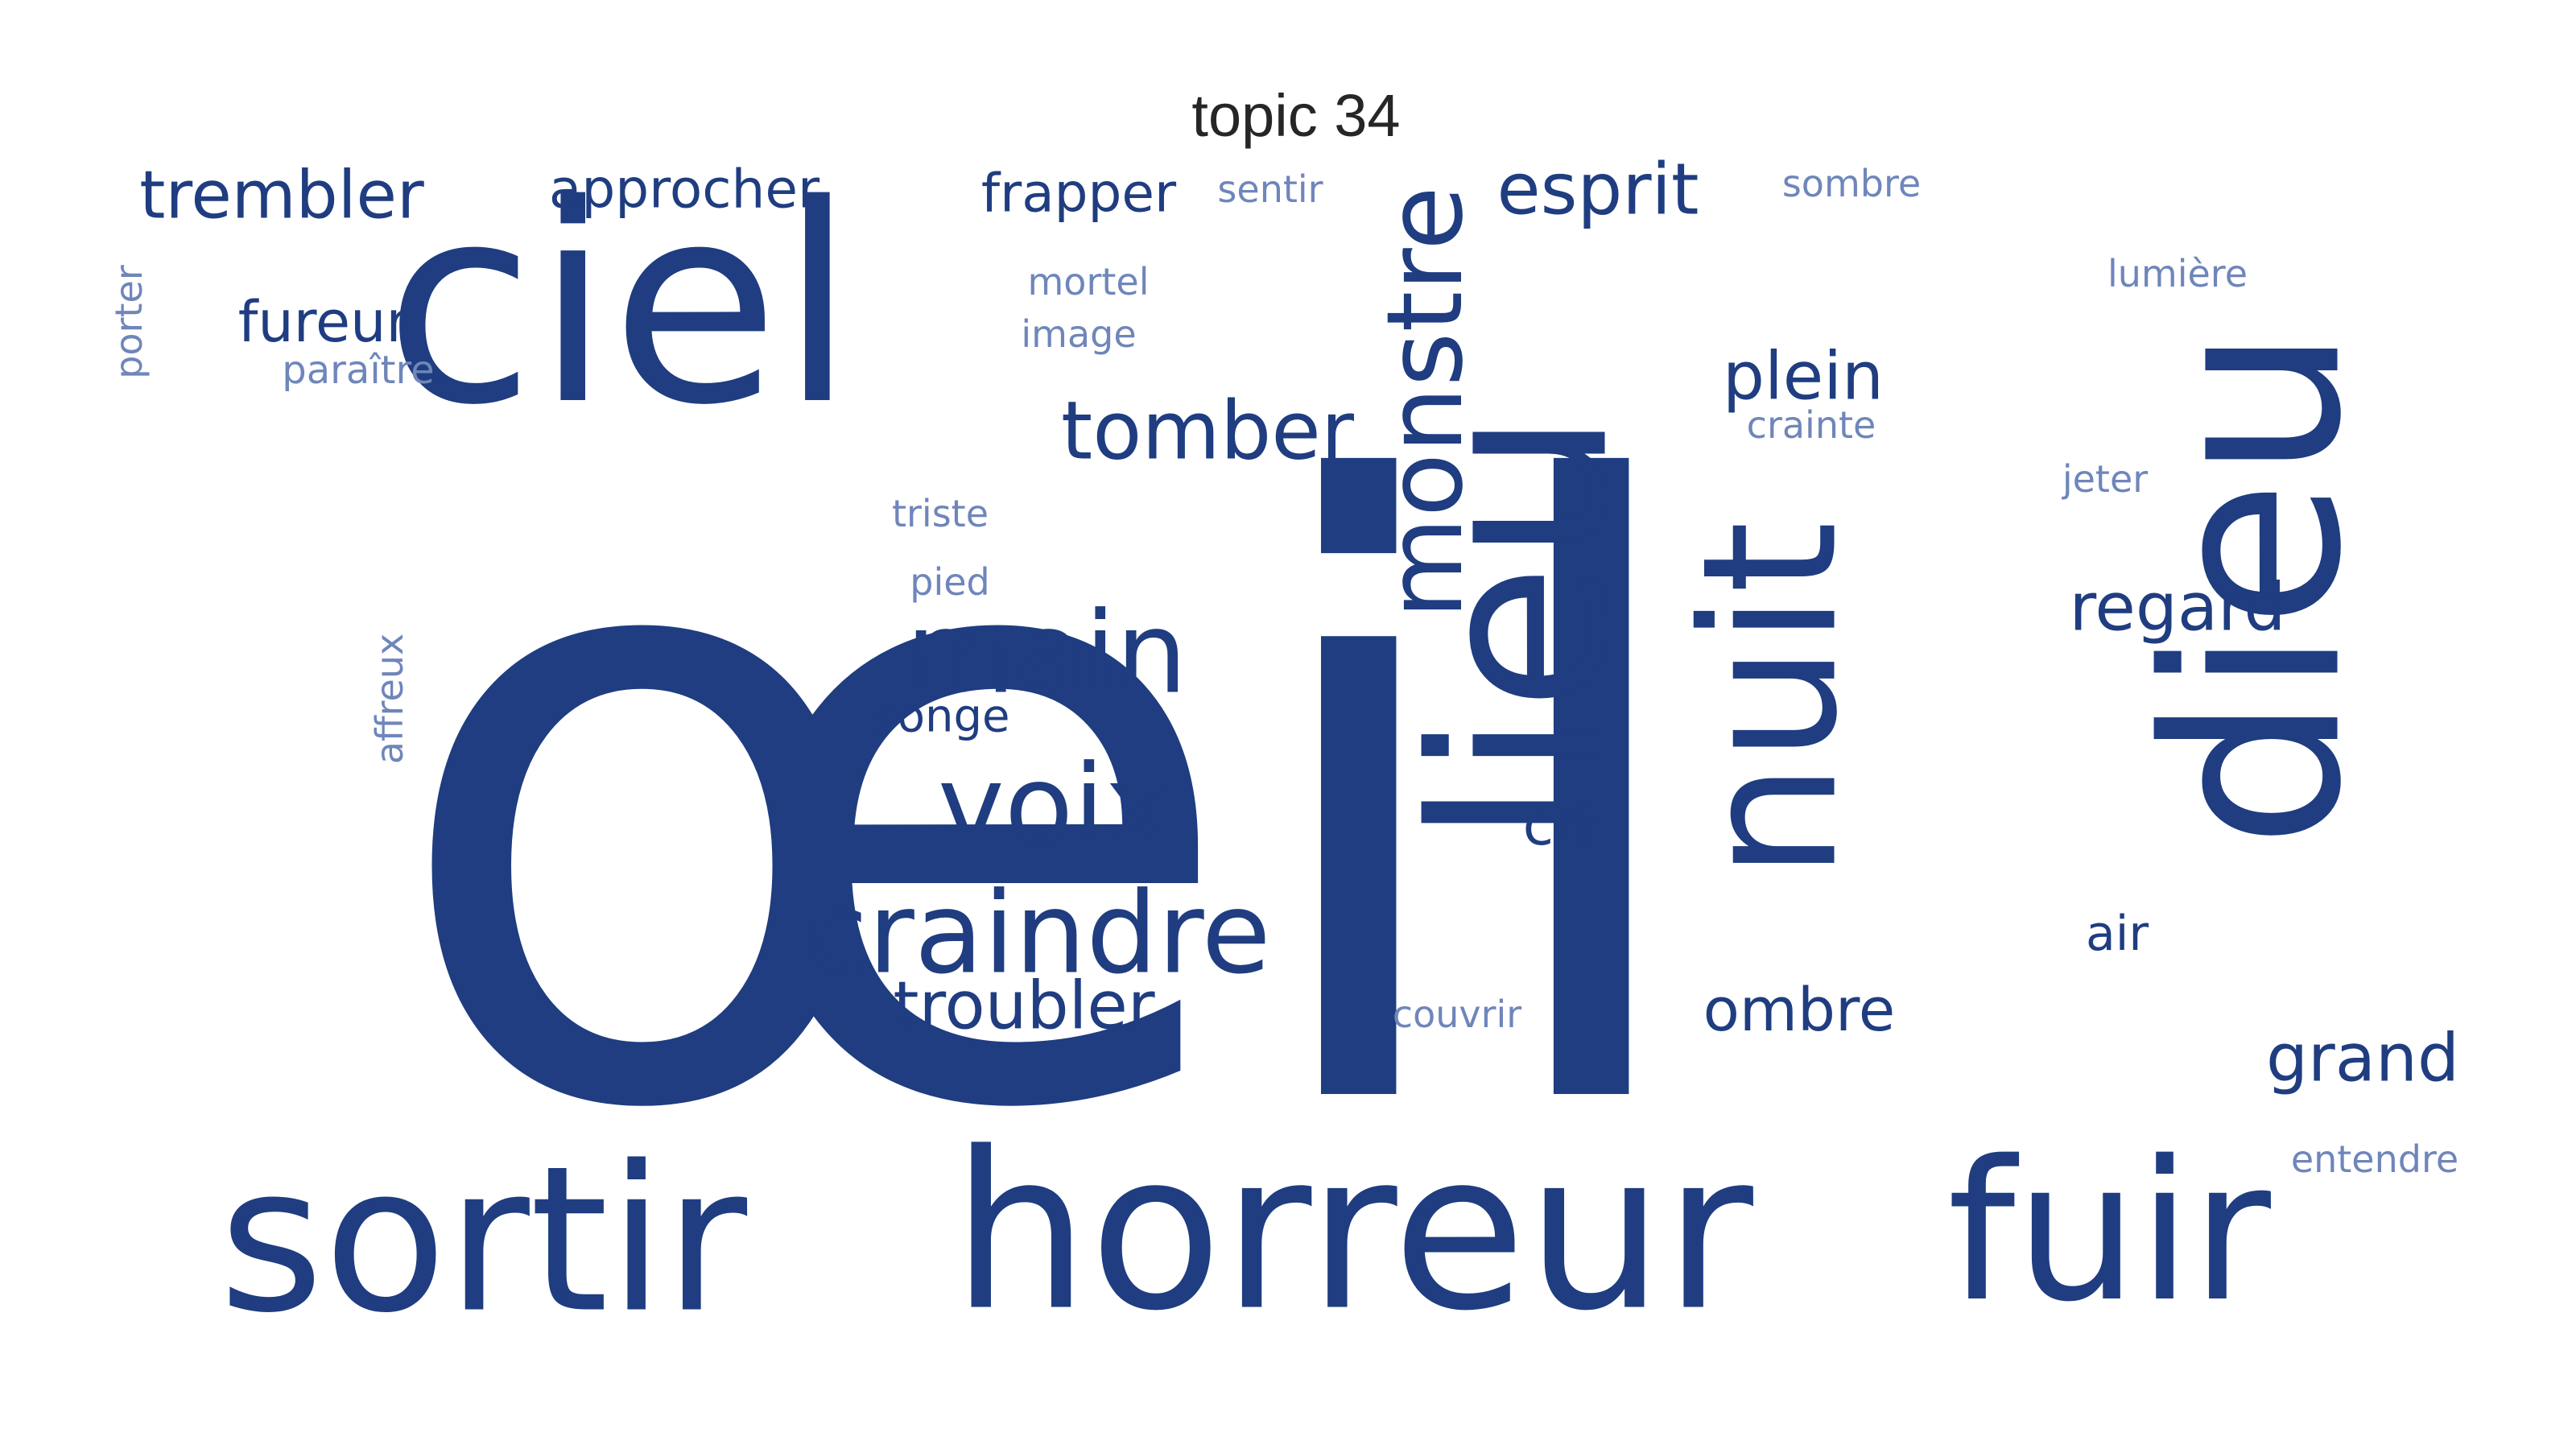 The image size is (2576, 1449). What do you see at coordinates (2374, 1159) in the screenshot?
I see `word-entendre: entendre` at bounding box center [2374, 1159].